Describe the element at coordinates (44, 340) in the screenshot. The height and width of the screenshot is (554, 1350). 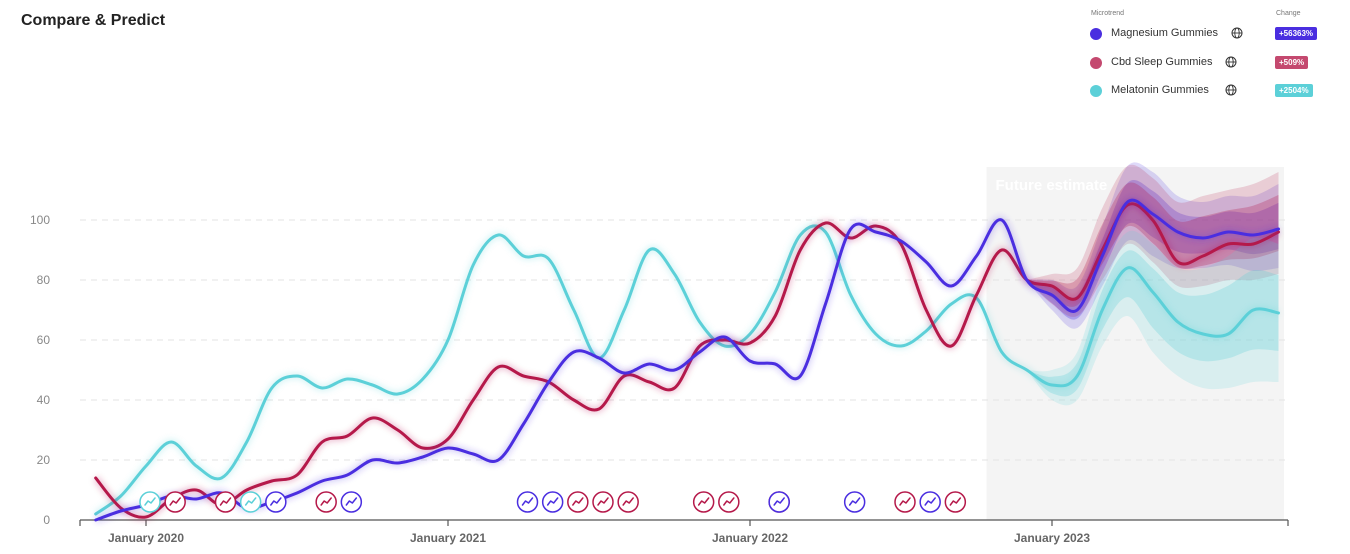
I see `y-tick-label: 60` at that location.